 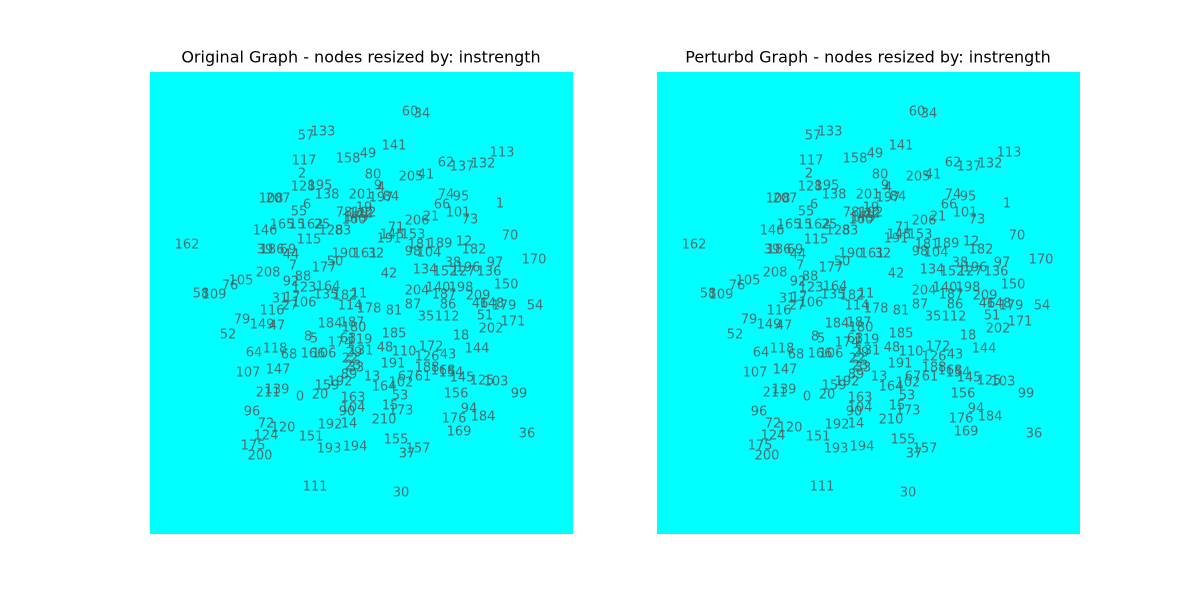 What do you see at coordinates (404, 352) in the screenshot?
I see `node-label: 110` at bounding box center [404, 352].